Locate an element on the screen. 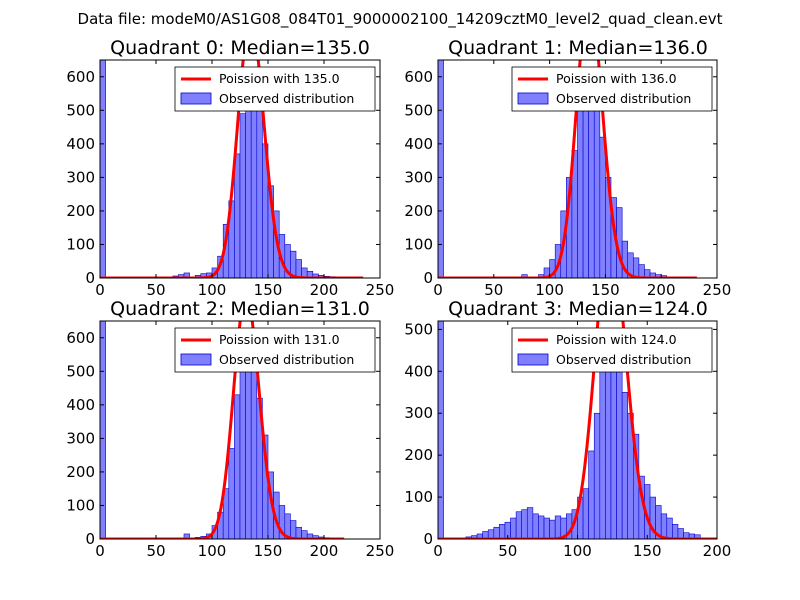 The image size is (800, 600). x-tick-label: 0 is located at coordinates (100, 551).